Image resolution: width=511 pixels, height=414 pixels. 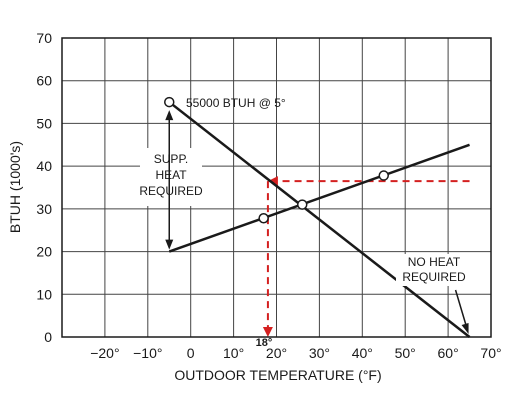 I want to click on y-tick-label: 60, so click(x=44, y=81).